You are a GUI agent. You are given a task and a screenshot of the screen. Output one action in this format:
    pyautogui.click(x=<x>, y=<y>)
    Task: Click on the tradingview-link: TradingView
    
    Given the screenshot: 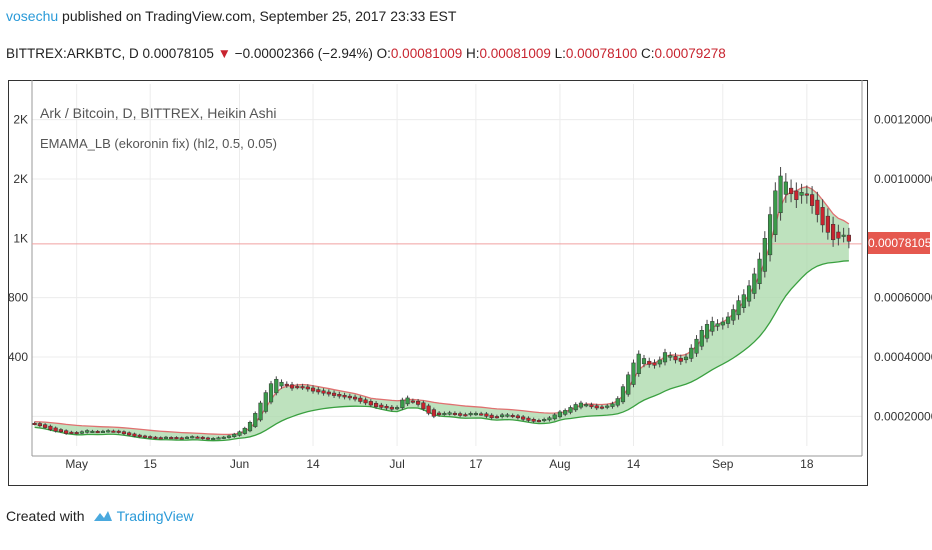 What is the action you would take?
    pyautogui.click(x=143, y=516)
    